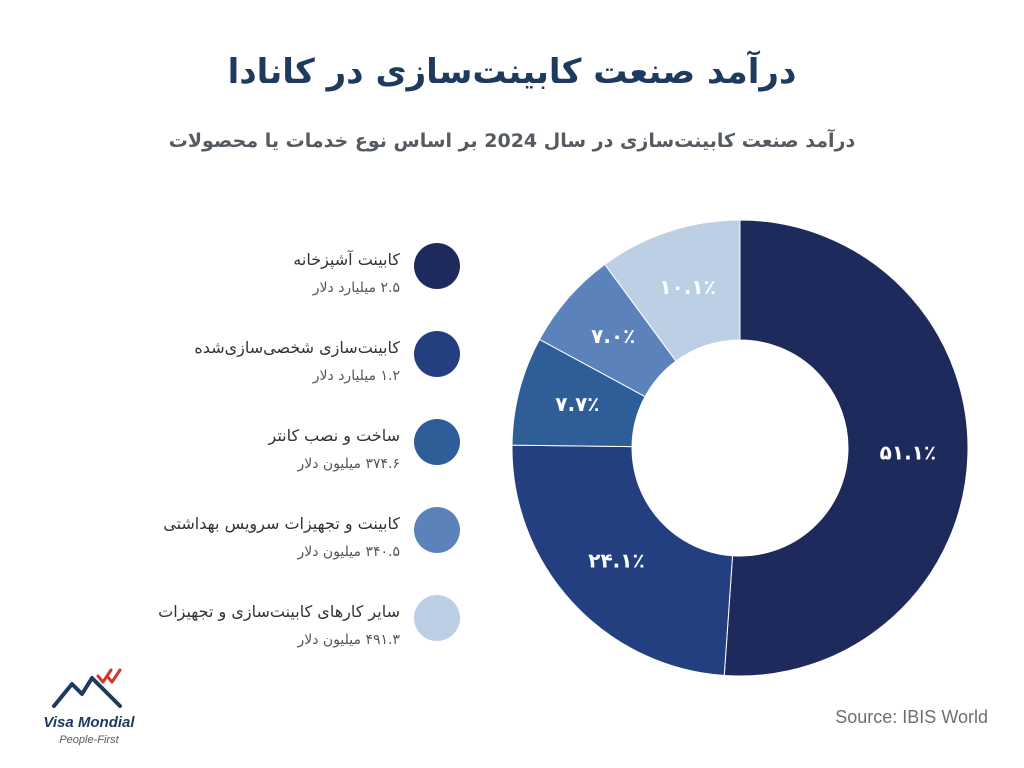 This screenshot has width=1024, height=768. What do you see at coordinates (613, 336) in the screenshot?
I see `slice-percent-label: ۷.۰٪` at bounding box center [613, 336].